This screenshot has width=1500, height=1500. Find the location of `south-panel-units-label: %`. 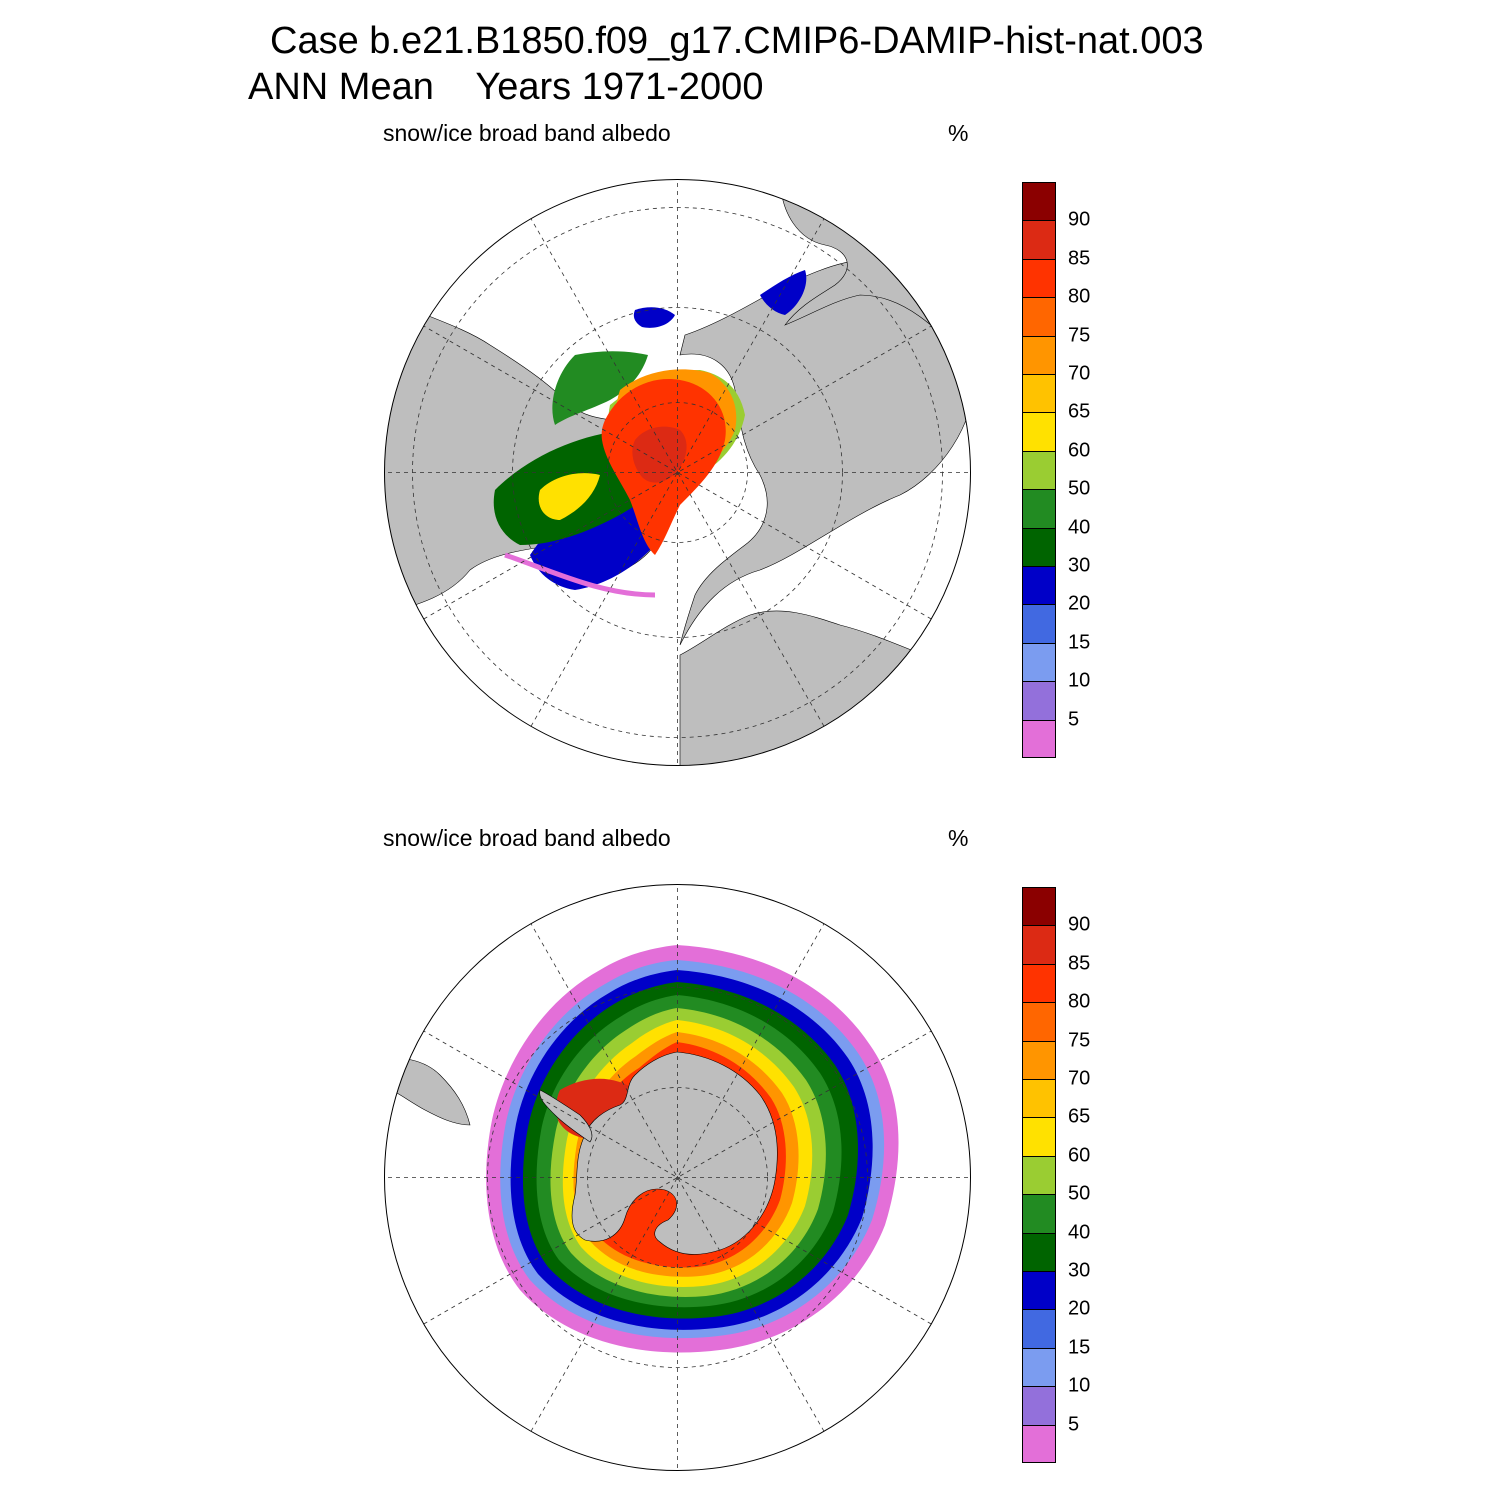

south-panel-units-label: % is located at coordinates (958, 838).